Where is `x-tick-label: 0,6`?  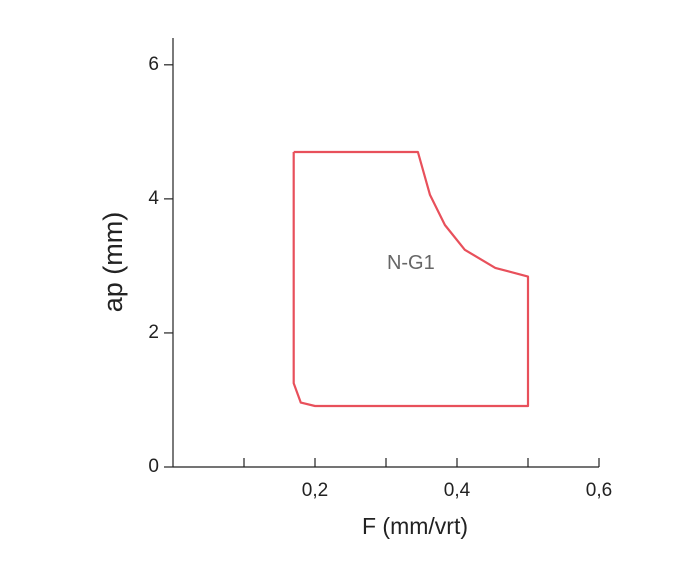 x-tick-label: 0,6 is located at coordinates (599, 490).